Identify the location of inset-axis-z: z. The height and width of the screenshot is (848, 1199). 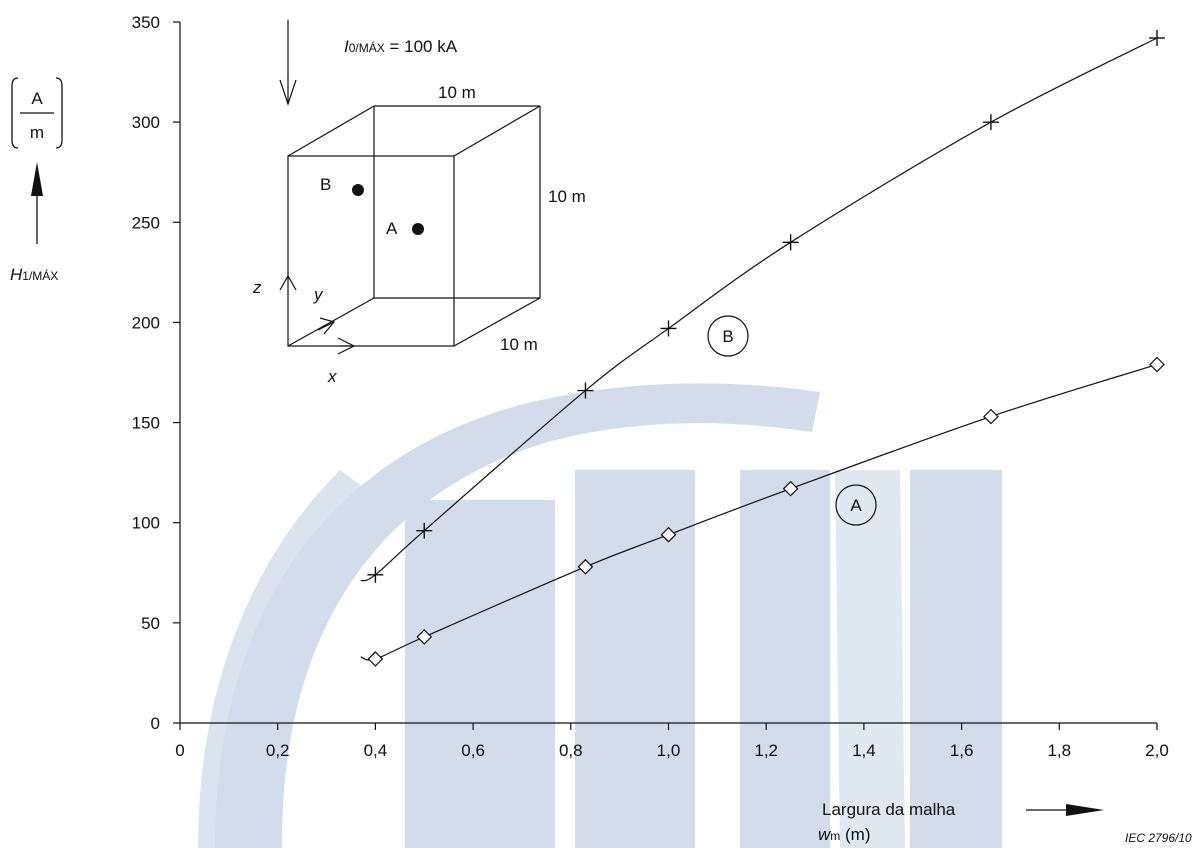
(257, 287).